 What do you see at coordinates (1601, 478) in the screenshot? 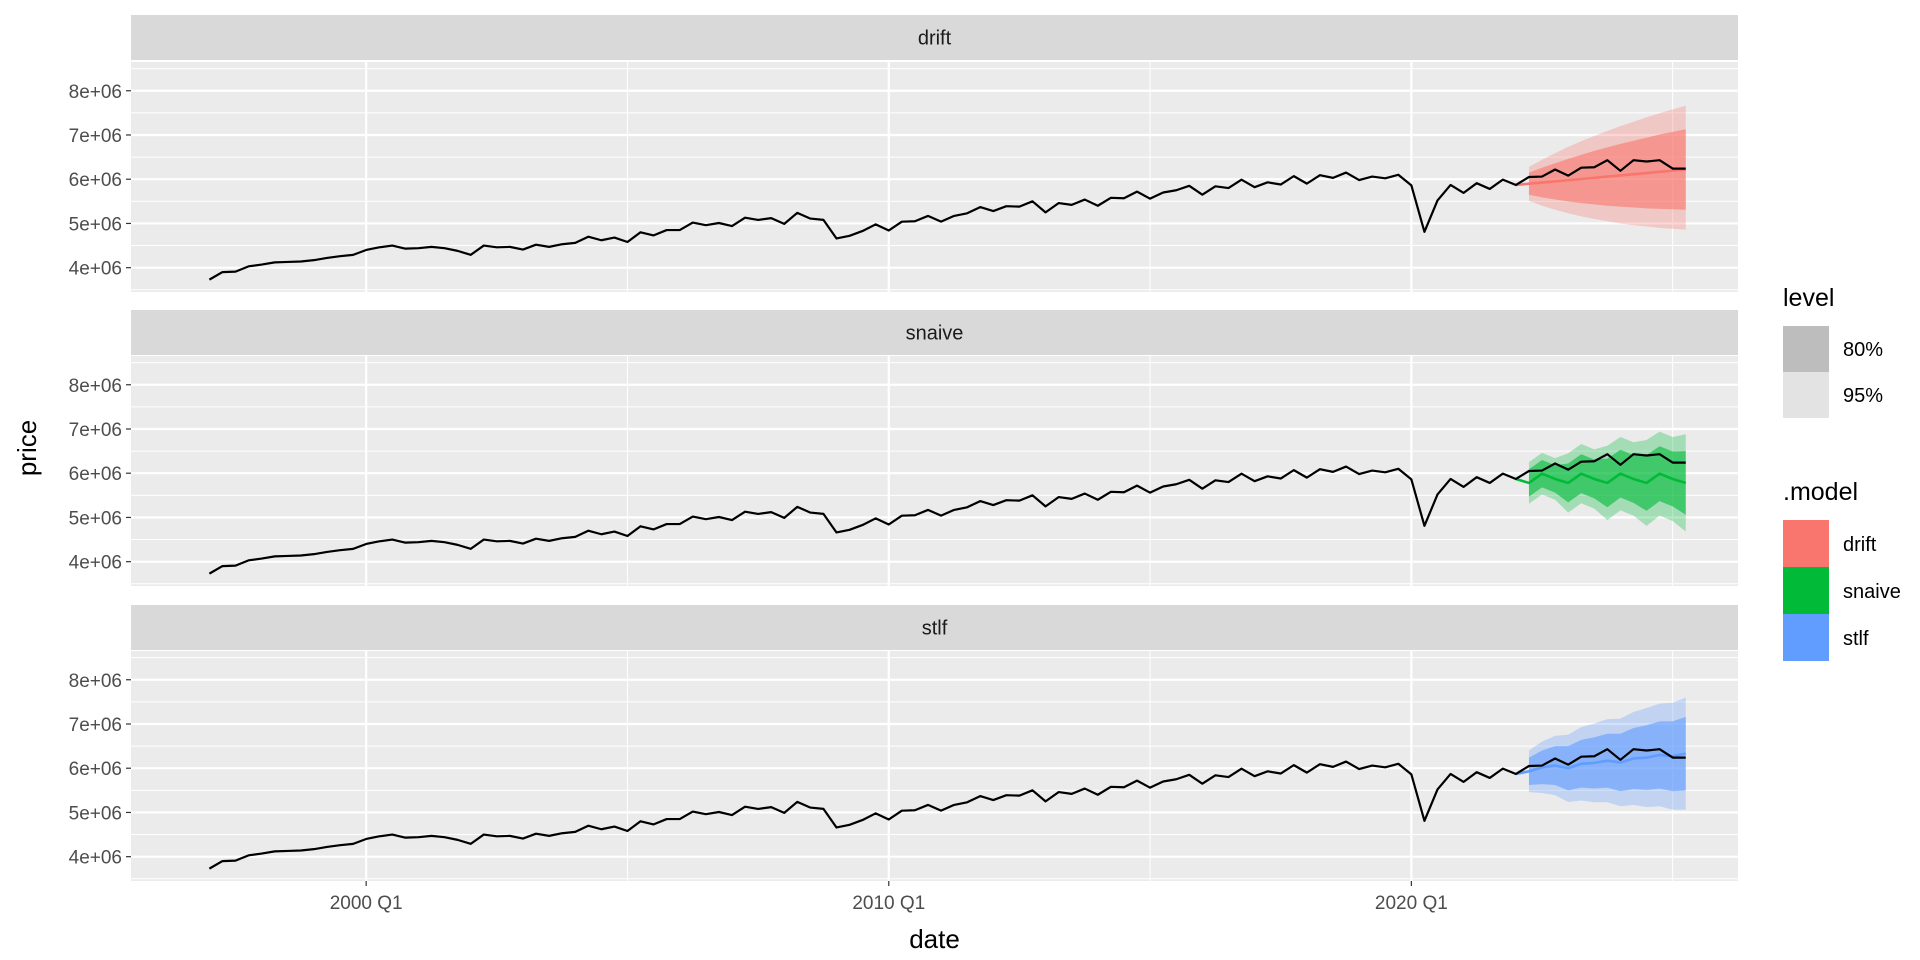
I see `snaive-forecast-line` at bounding box center [1601, 478].